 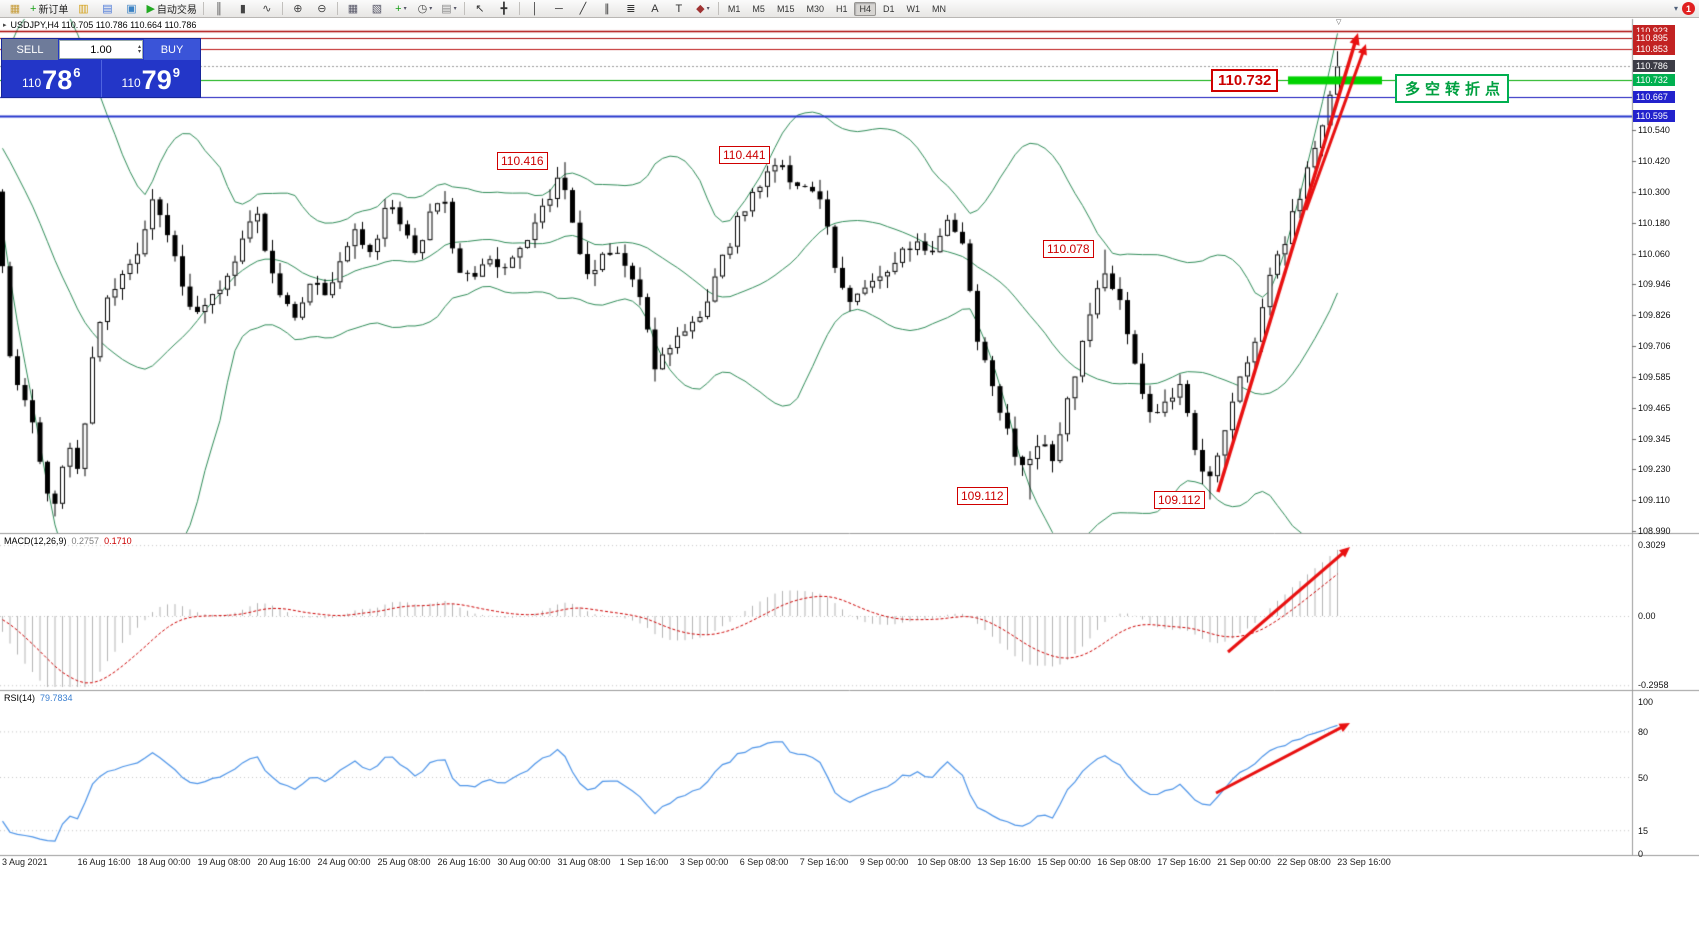 What do you see at coordinates (139, 46) in the screenshot?
I see `volume-up-icon: ▴` at bounding box center [139, 46].